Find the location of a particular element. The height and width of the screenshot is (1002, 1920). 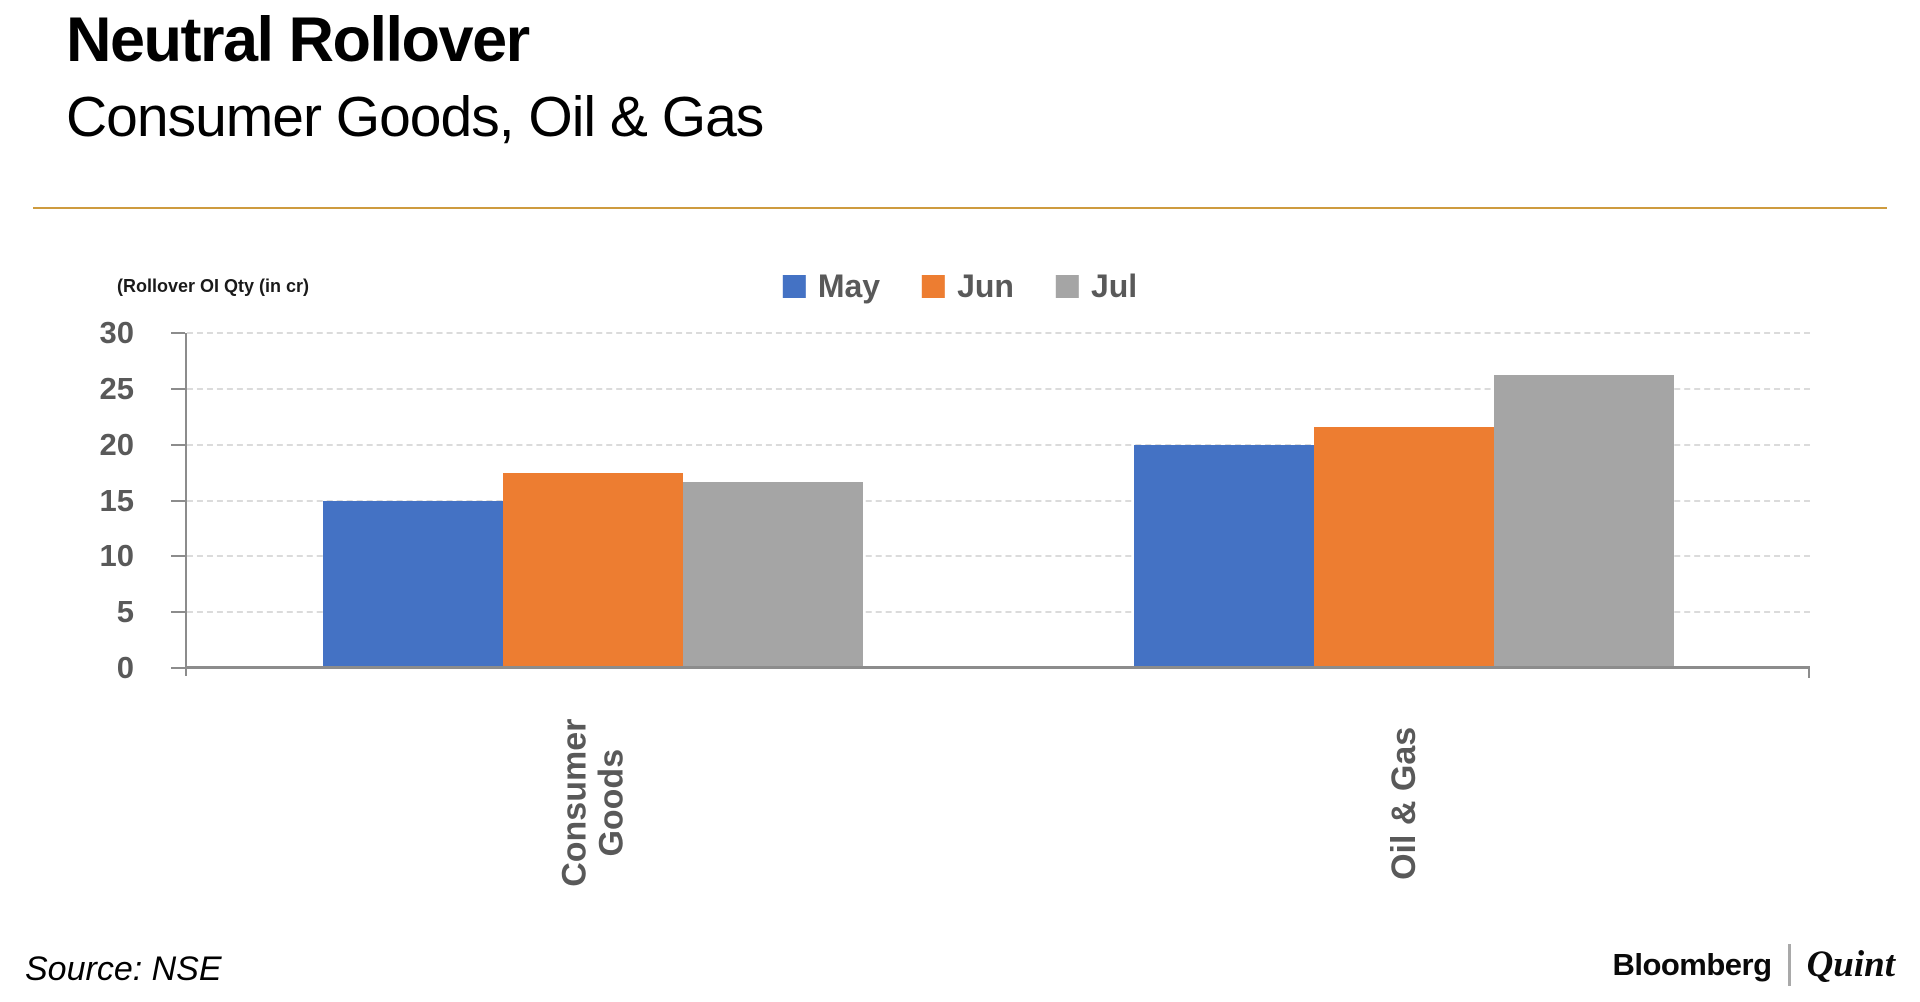

bar-oil-gas-may is located at coordinates (1224, 556).